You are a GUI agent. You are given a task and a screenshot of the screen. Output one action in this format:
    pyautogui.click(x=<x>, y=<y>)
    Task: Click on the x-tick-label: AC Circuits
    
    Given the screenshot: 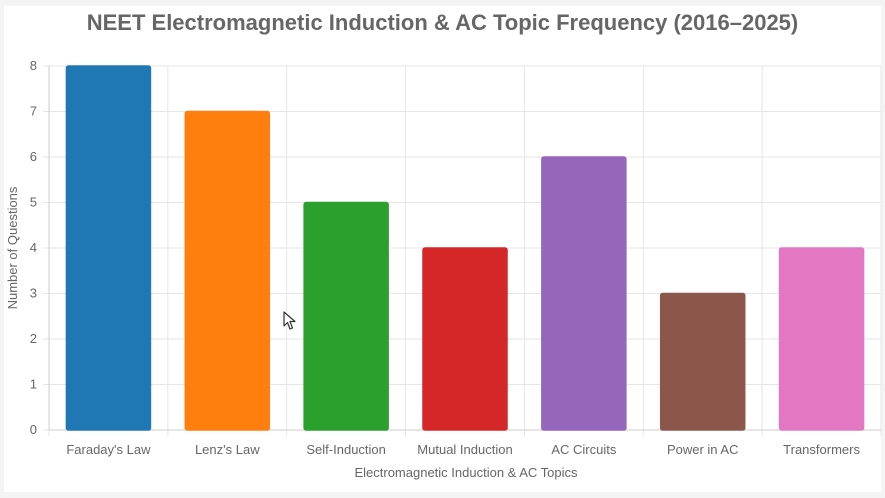 What is the action you would take?
    pyautogui.click(x=584, y=449)
    